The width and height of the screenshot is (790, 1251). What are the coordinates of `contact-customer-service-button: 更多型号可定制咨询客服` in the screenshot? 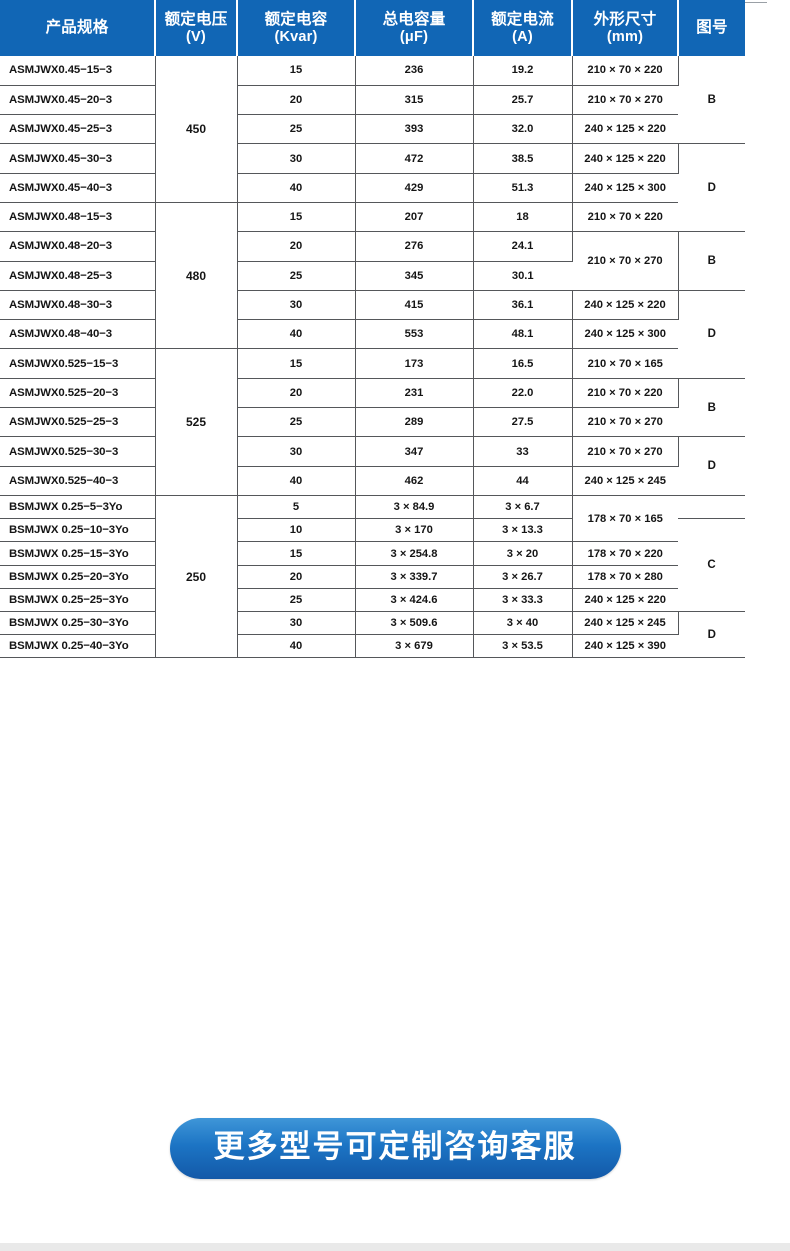 It's located at (395, 1148).